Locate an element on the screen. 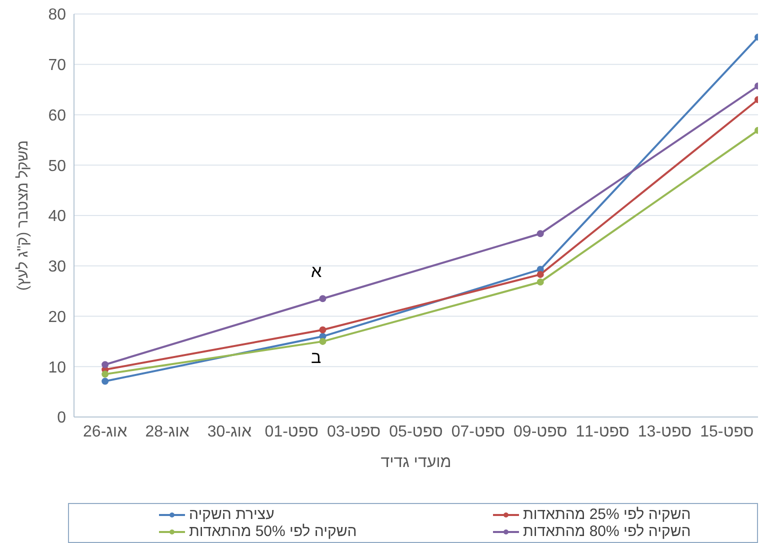  x-tick-label: 30-אוג is located at coordinates (229, 431).